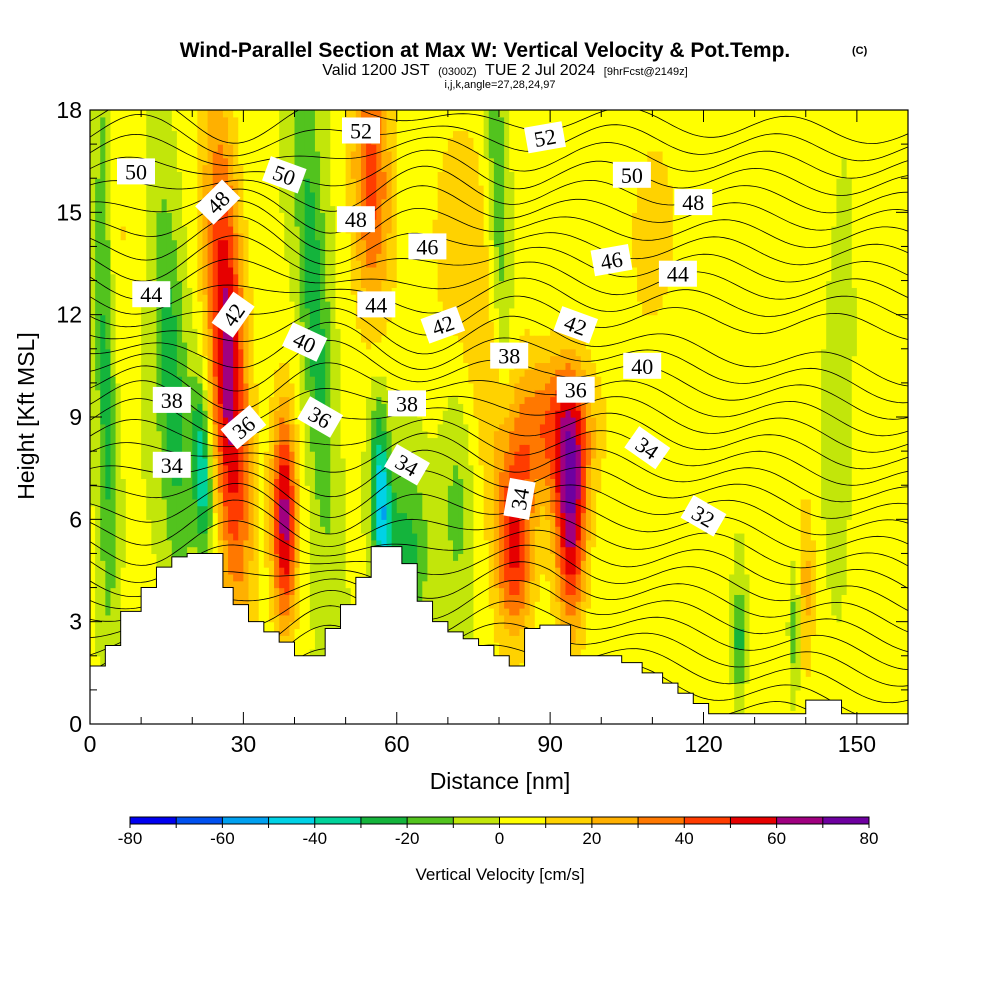  Describe the element at coordinates (612, 260) in the screenshot. I see `isentrope-label-text: 46` at that location.